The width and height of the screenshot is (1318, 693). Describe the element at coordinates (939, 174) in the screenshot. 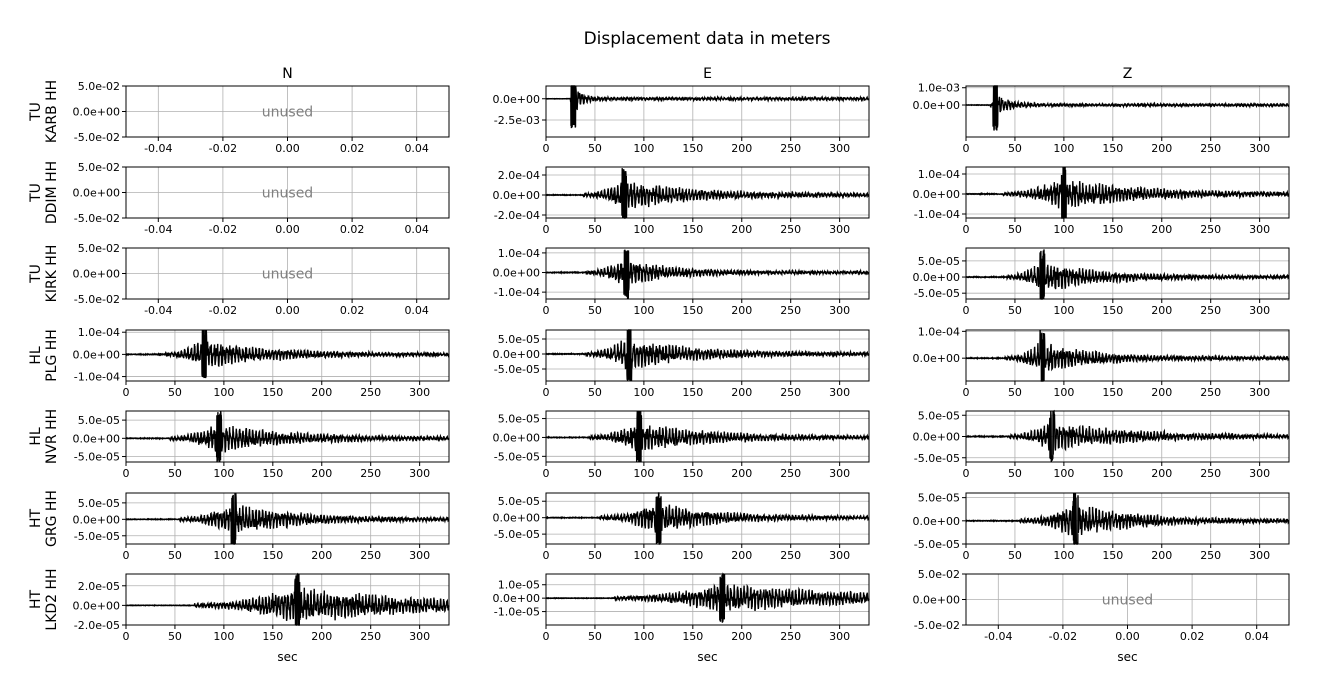

I see `y-tick-label: 1.0e-04` at that location.